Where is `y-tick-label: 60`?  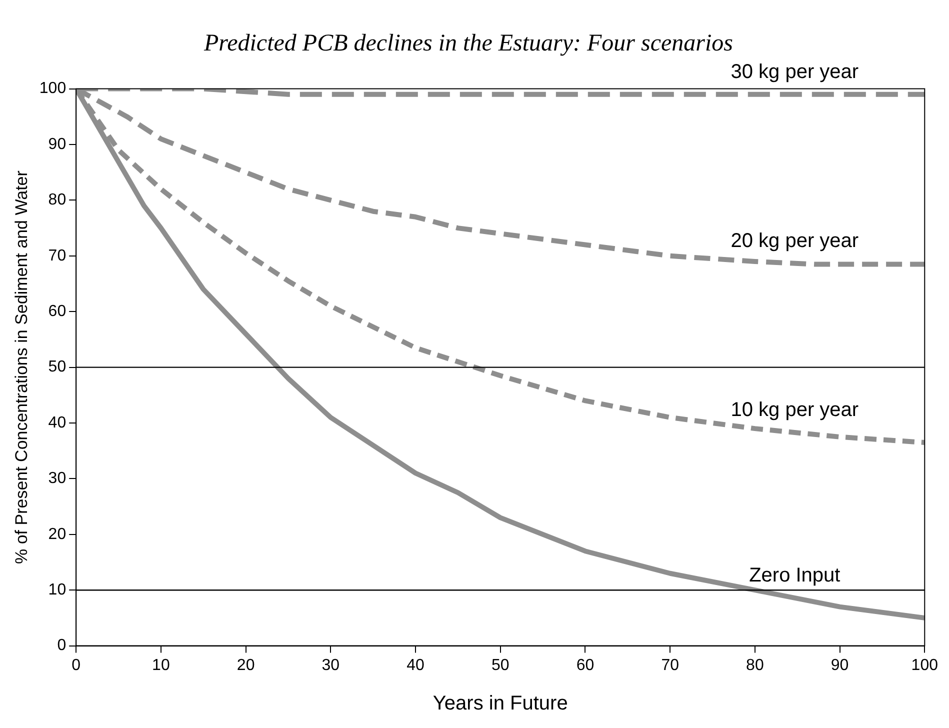
y-tick-label: 60 is located at coordinates (57, 311).